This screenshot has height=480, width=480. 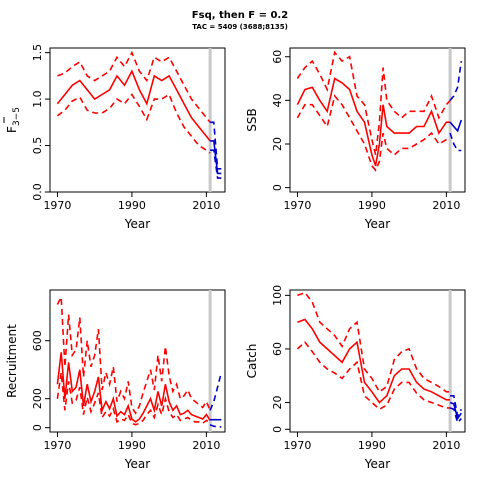 What do you see at coordinates (37, 340) in the screenshot?
I see `y-tick-label: 600` at bounding box center [37, 340].